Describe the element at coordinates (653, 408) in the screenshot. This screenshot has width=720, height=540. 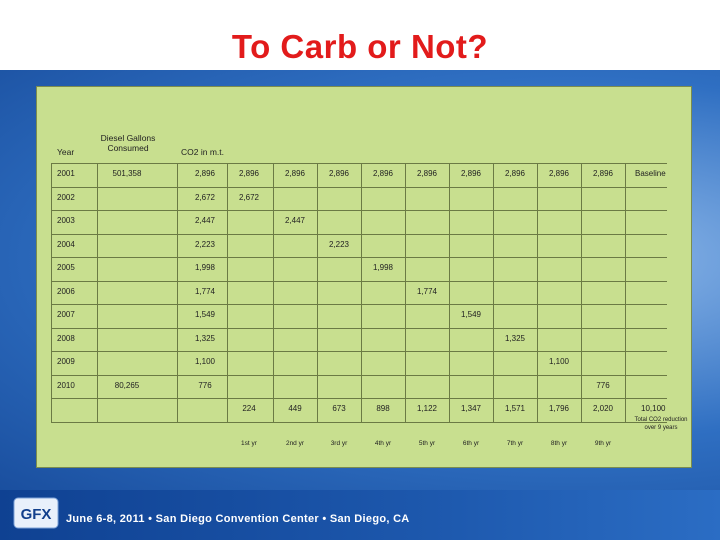
I see `total-reduction: 10,100` at that location.